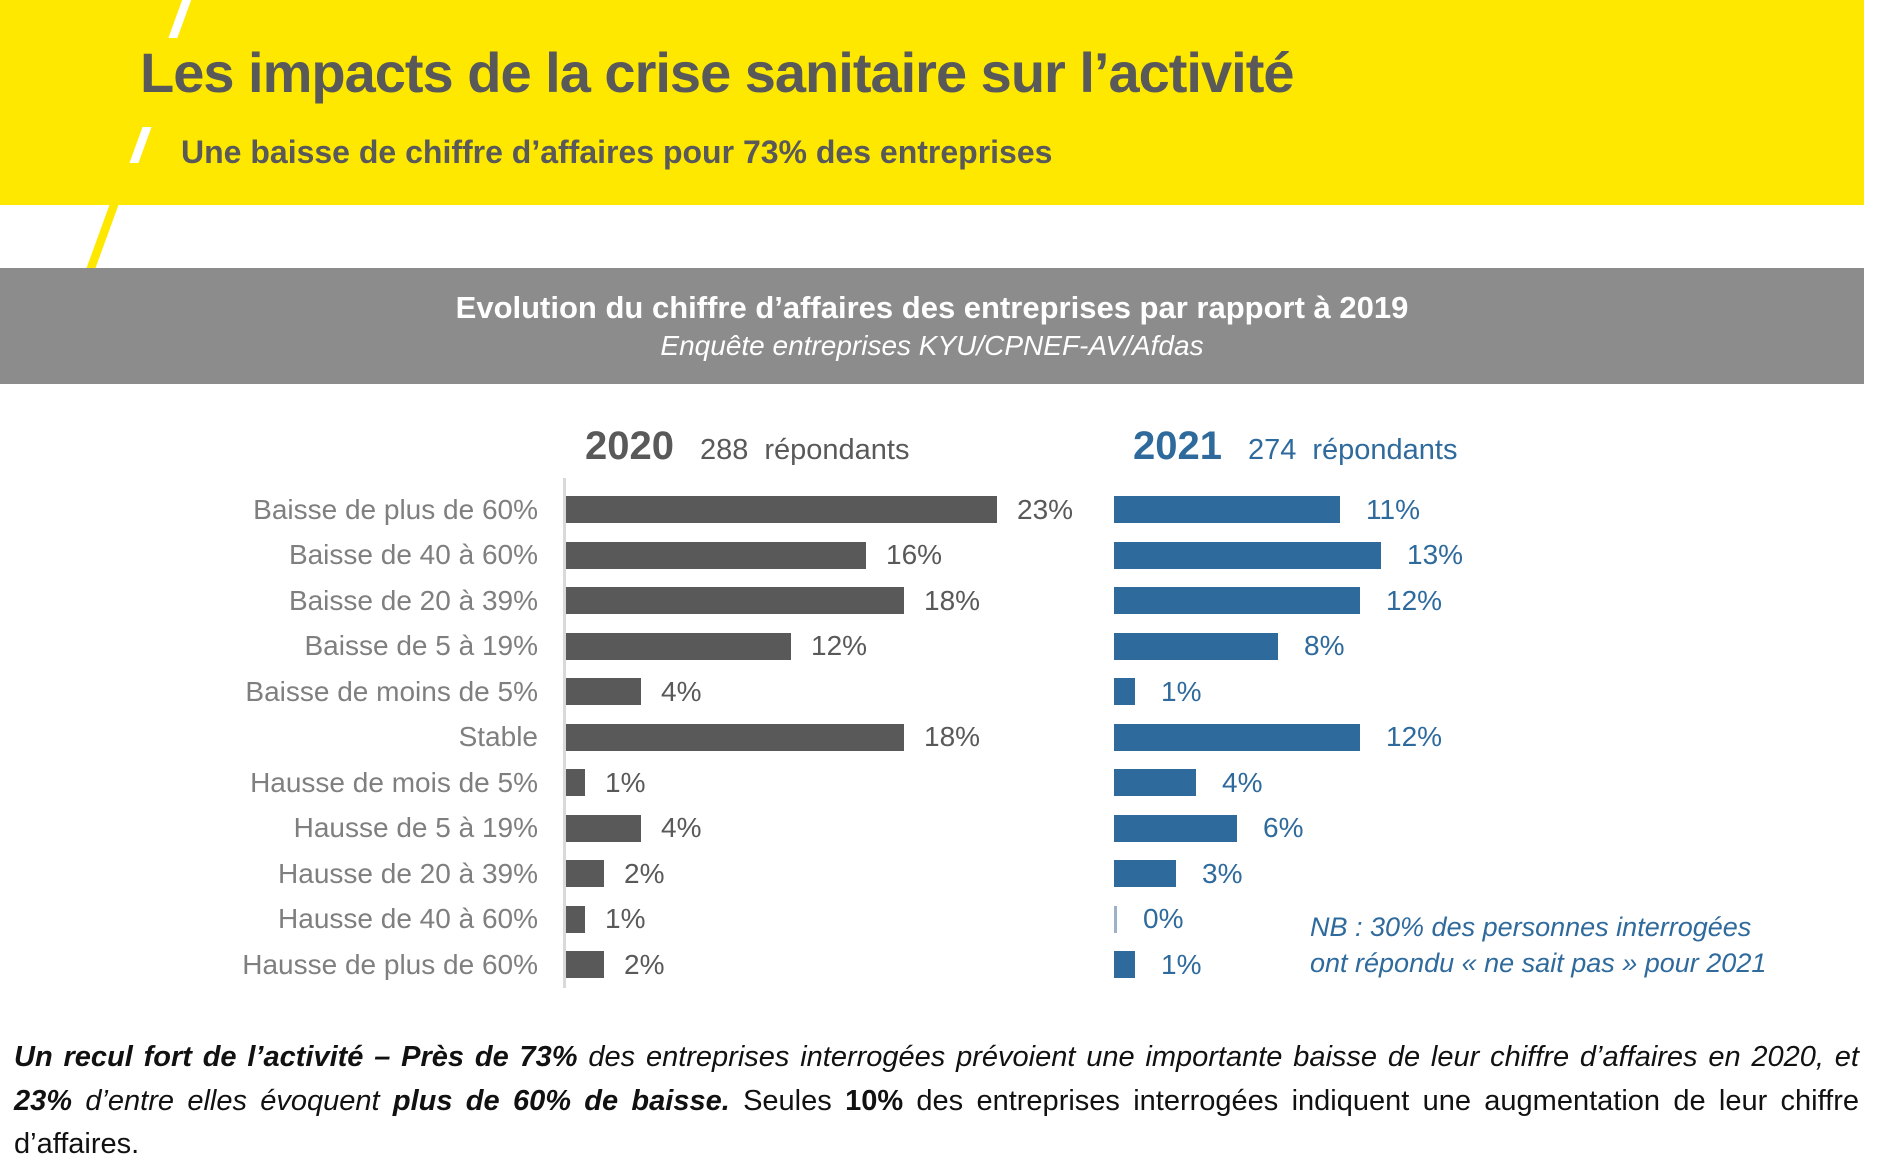 The height and width of the screenshot is (1164, 1880). What do you see at coordinates (413, 555) in the screenshot?
I see `category-label: Baisse de 40 à 60%` at bounding box center [413, 555].